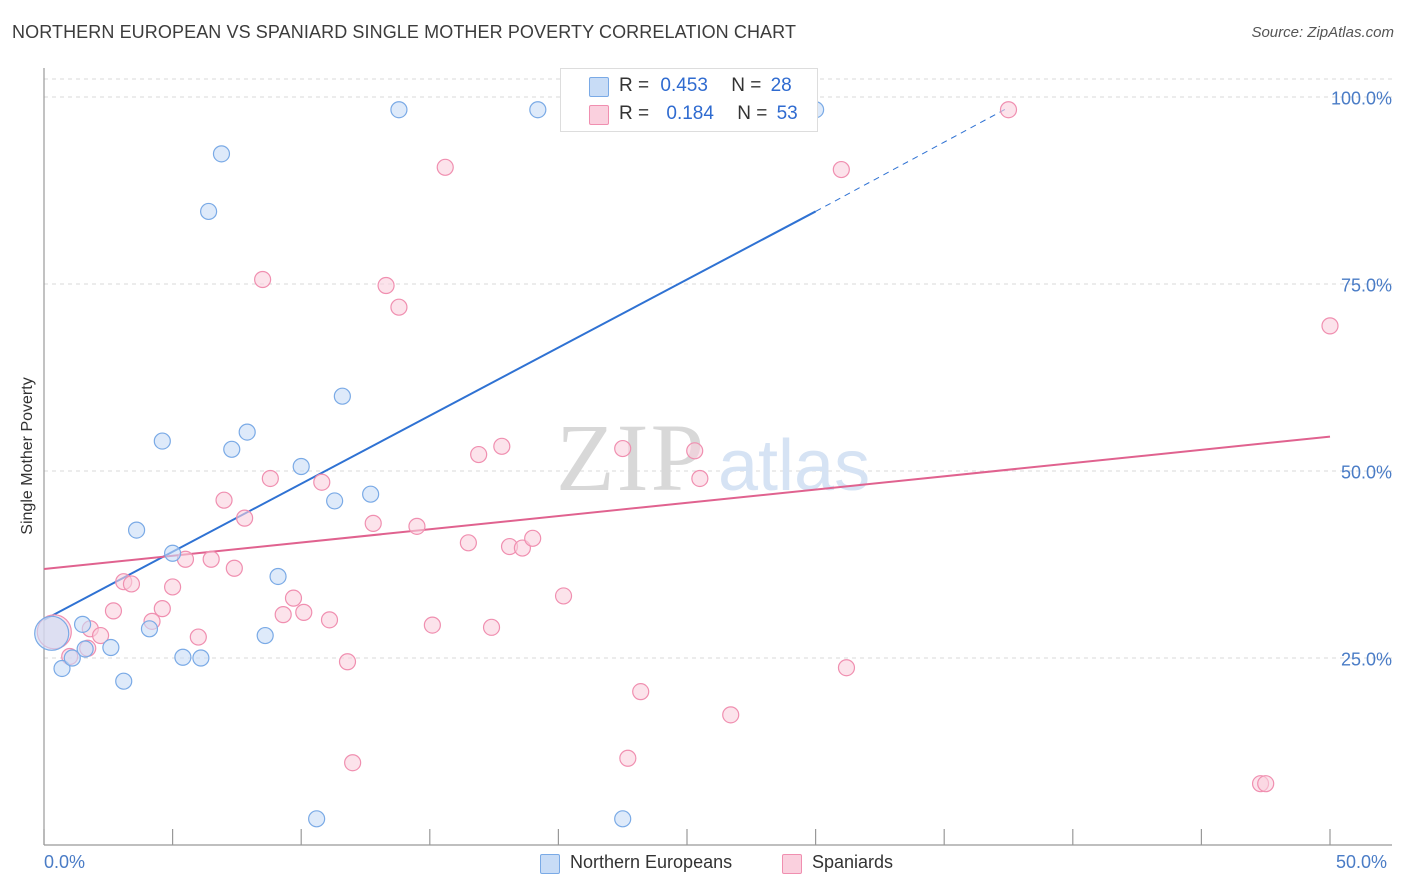 This screenshot has width=1406, height=892. What do you see at coordinates (599, 115) in the screenshot?
I see `legend-swatch-pink` at bounding box center [599, 115].